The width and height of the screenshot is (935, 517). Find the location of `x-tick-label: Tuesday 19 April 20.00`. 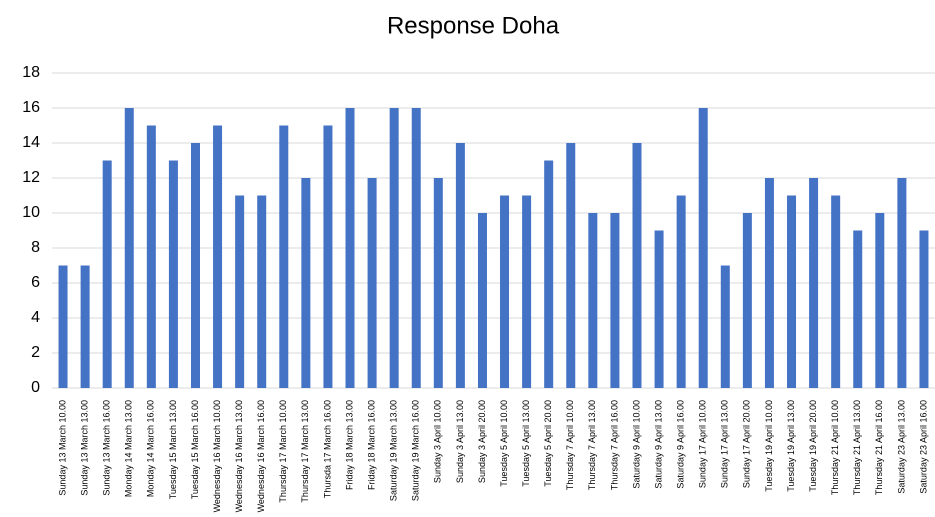

x-tick-label: Tuesday 19 April 20.00 is located at coordinates (813, 446).